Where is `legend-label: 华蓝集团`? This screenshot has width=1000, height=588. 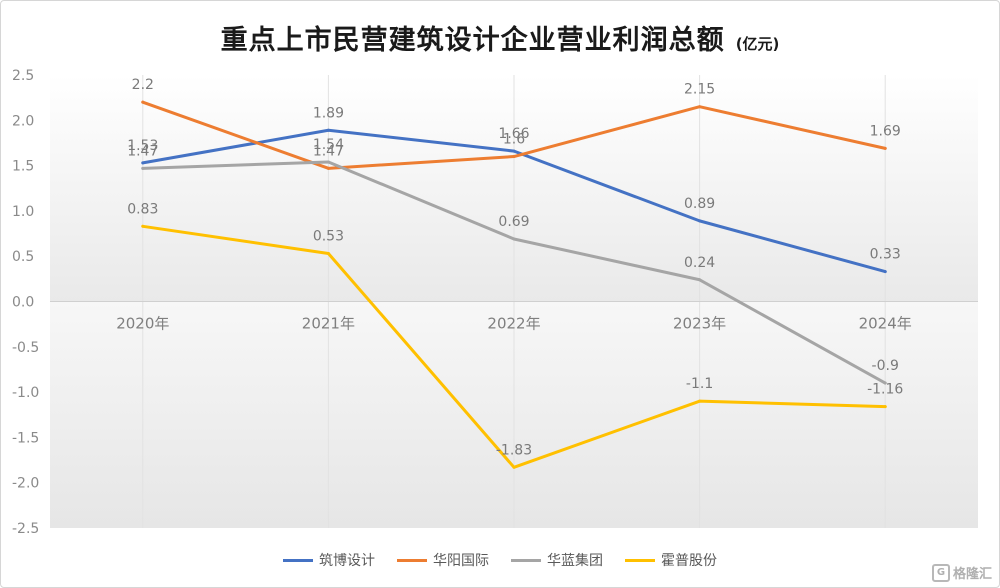
legend-label: 华蓝集团 is located at coordinates (575, 561).